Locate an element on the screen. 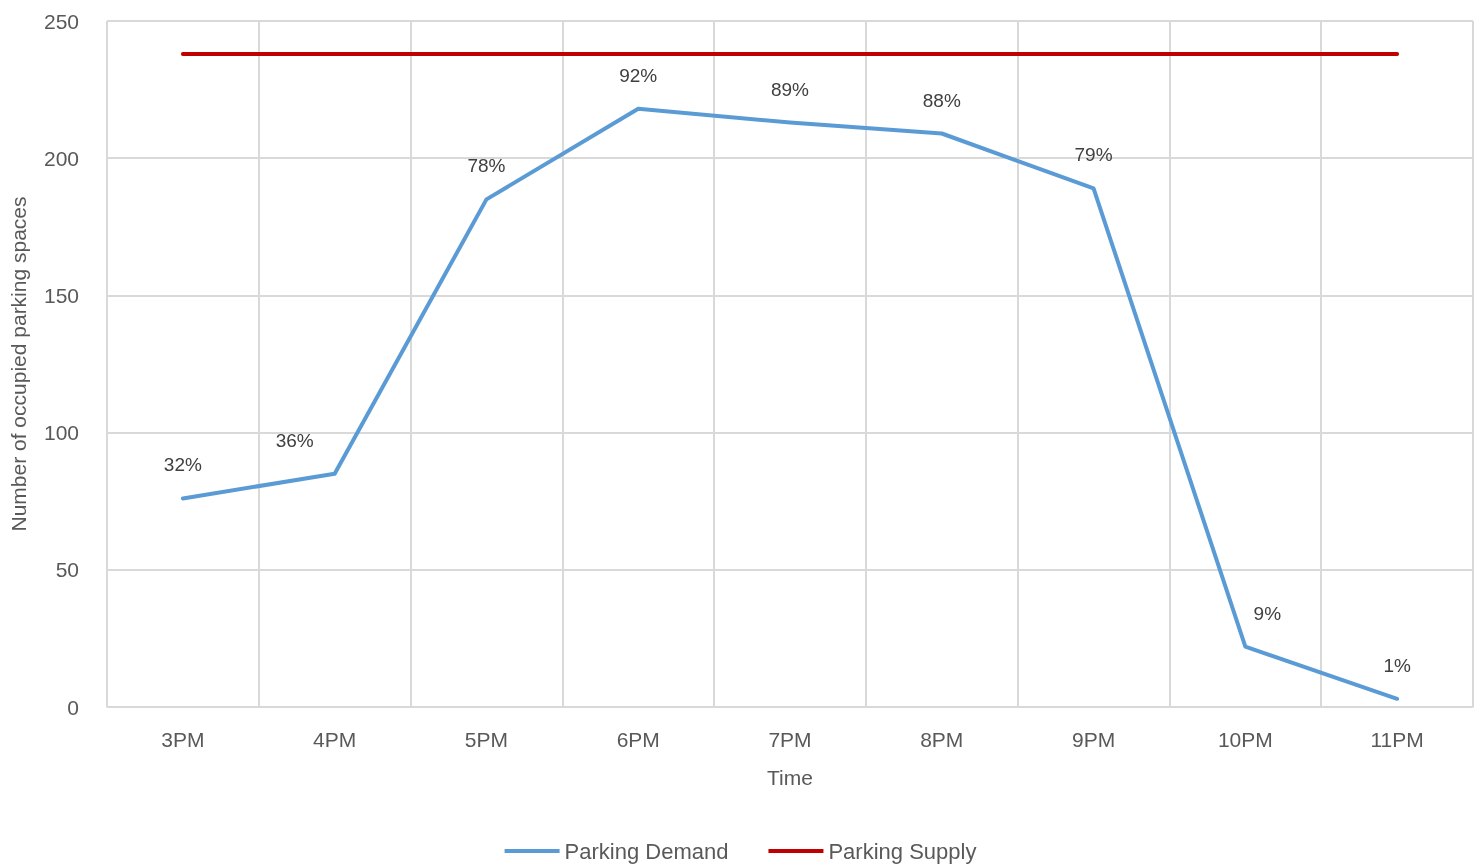  x-tick-label: 6PM is located at coordinates (638, 739).